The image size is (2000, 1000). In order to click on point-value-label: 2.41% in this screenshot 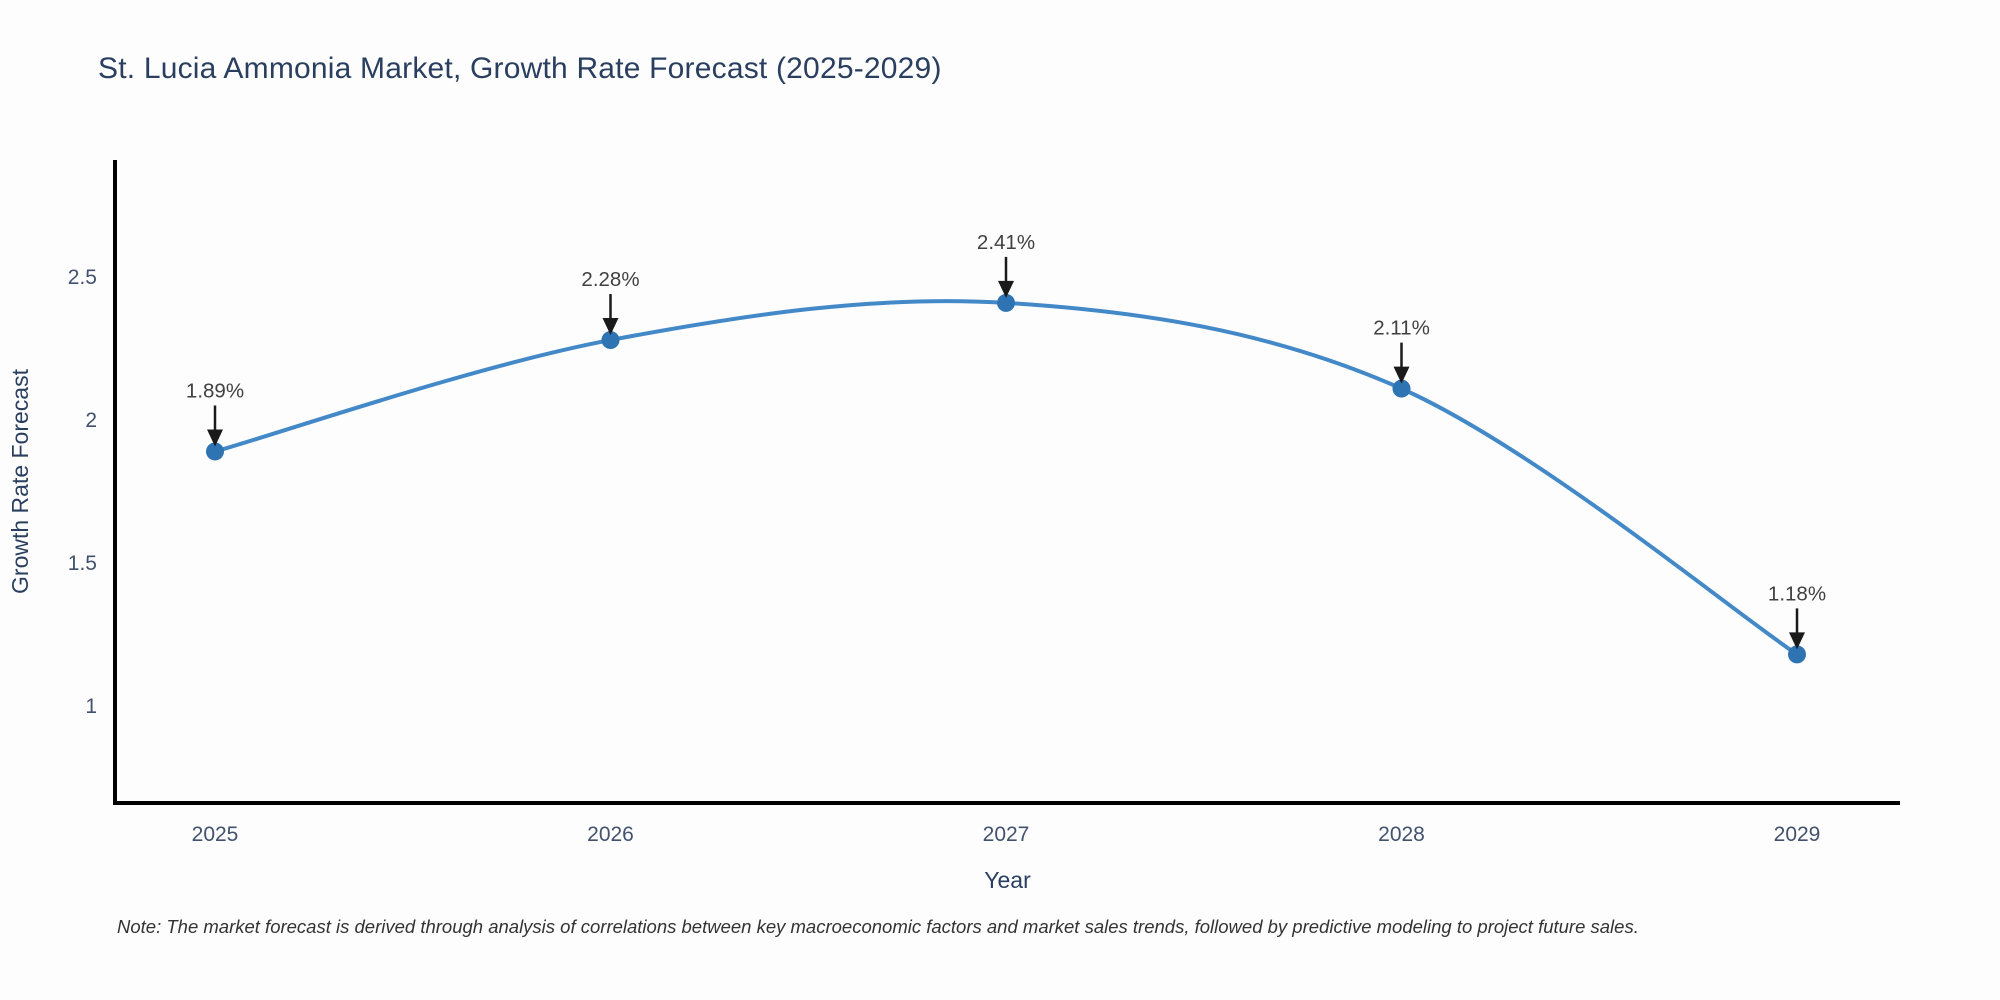, I will do `click(1006, 242)`.